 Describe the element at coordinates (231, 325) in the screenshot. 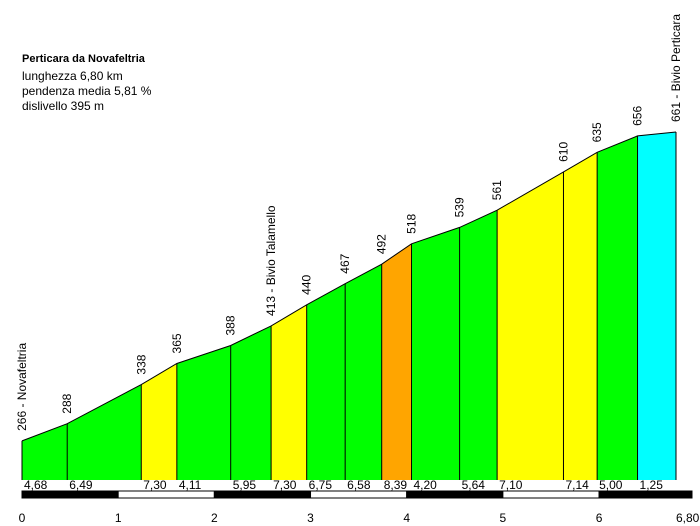

I see `elevation-label: 388` at that location.